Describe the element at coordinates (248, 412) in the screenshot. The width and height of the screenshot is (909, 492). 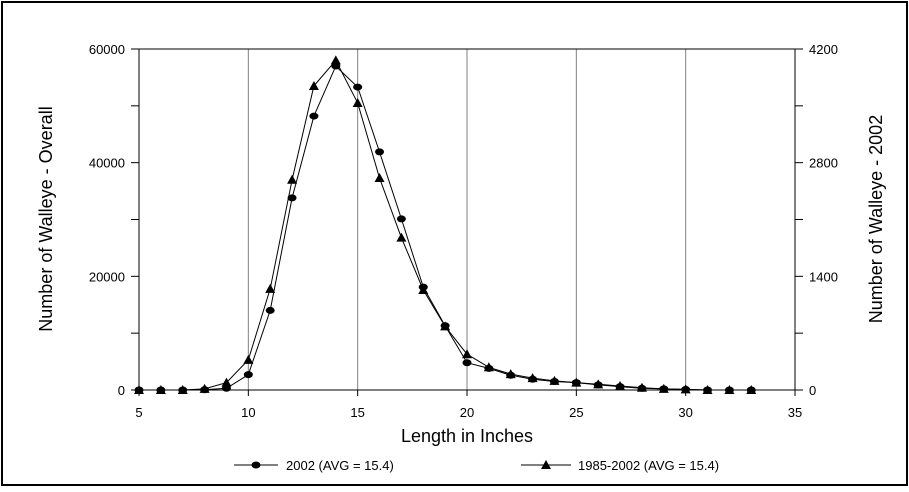
I see `x-tick-label: 10` at that location.